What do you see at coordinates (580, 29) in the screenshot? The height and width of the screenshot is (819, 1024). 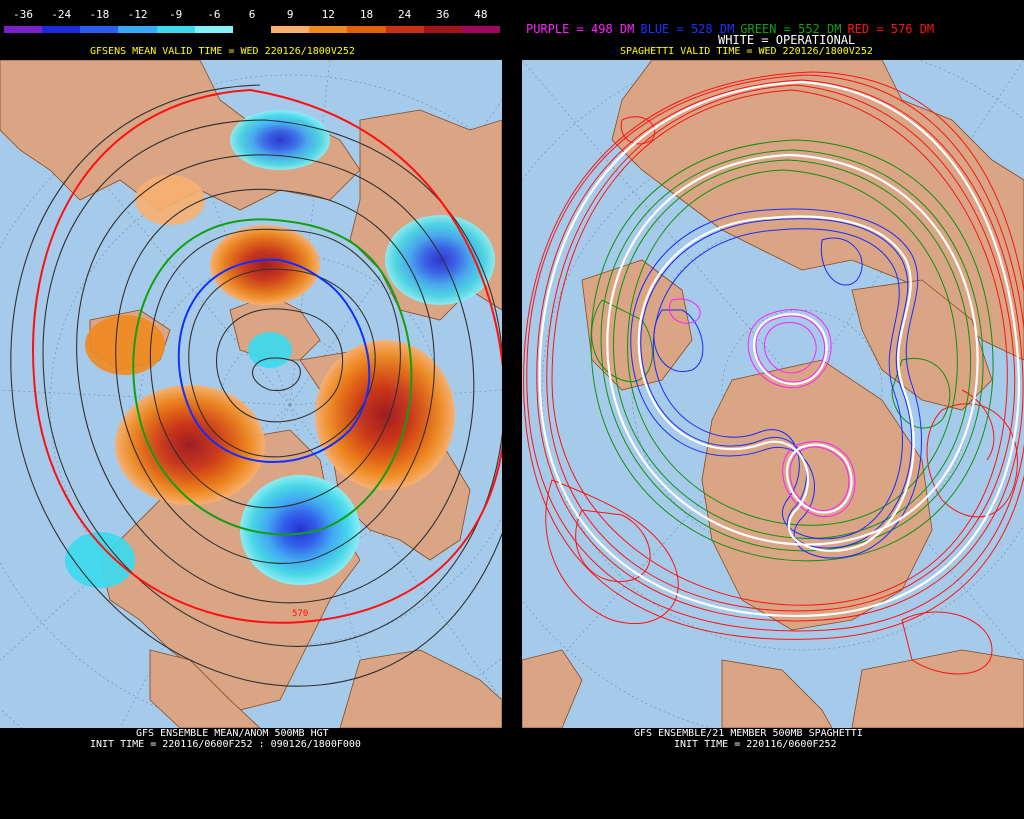 I see `legend-entry: PURPLE = 498 DM` at bounding box center [580, 29].